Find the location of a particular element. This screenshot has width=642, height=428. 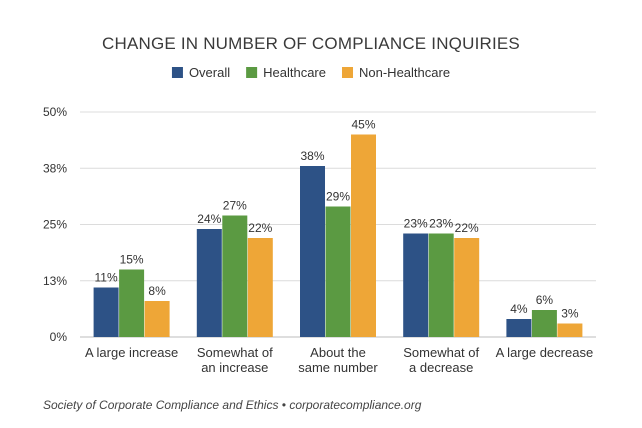

data-label: 29% is located at coordinates (338, 197).